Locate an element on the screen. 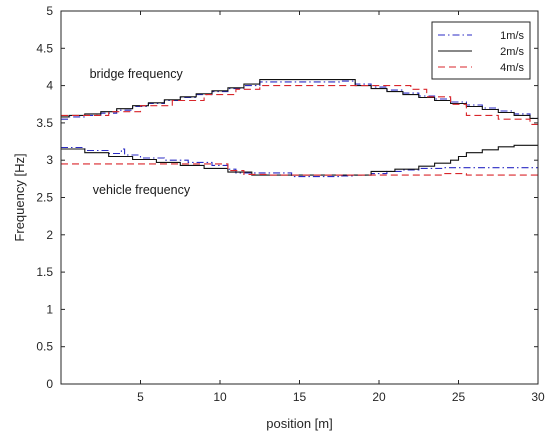 The image size is (550, 443). series-line-2ms-bridge is located at coordinates (299, 99).